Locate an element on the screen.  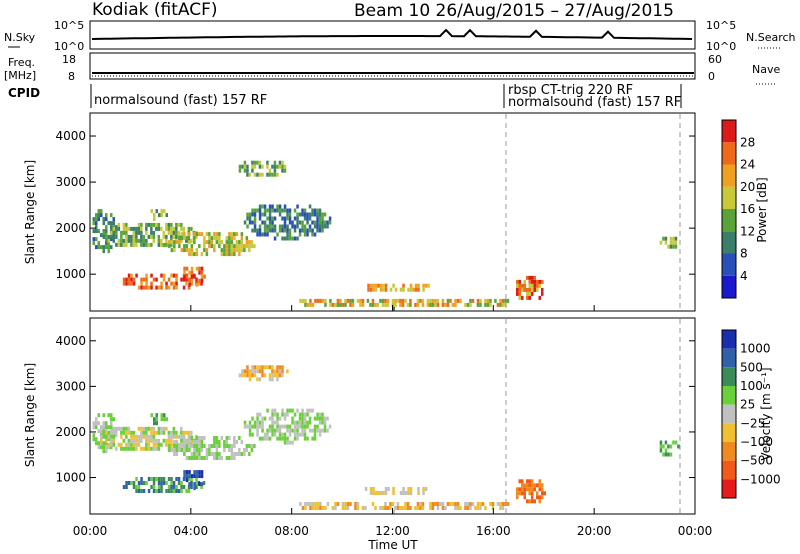
velocity-colorbar-label: Velocity [m s⁻¹] is located at coordinates (766, 413).